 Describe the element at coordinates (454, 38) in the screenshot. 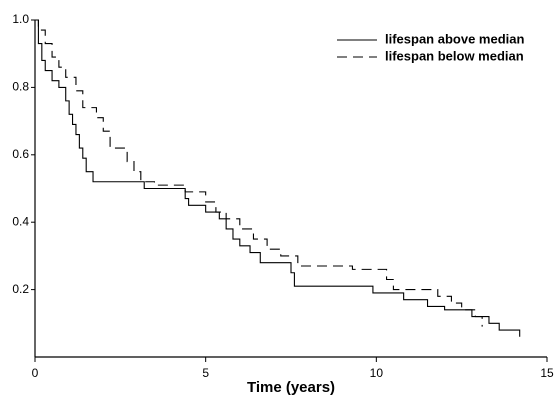

I see `legend-label: lifespan above median` at that location.